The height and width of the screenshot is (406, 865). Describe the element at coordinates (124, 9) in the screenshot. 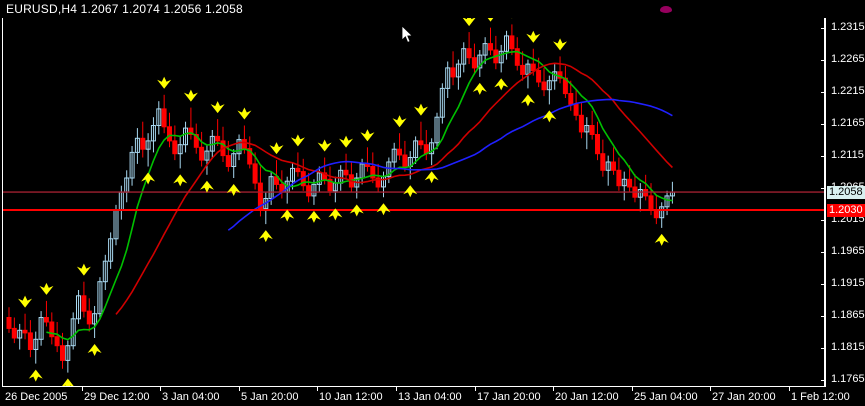

I see `chart-title: EURUSD,H4 1.2067 1.2074 1.2056 1.2058` at that location.